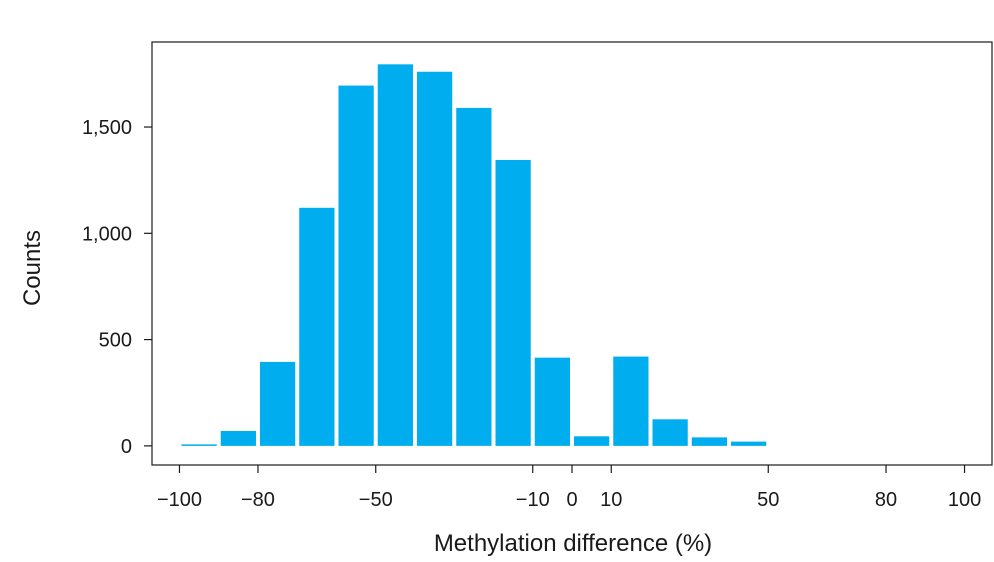 The height and width of the screenshot is (562, 994). What do you see at coordinates (32, 268) in the screenshot?
I see `y-axis-title: Counts` at bounding box center [32, 268].